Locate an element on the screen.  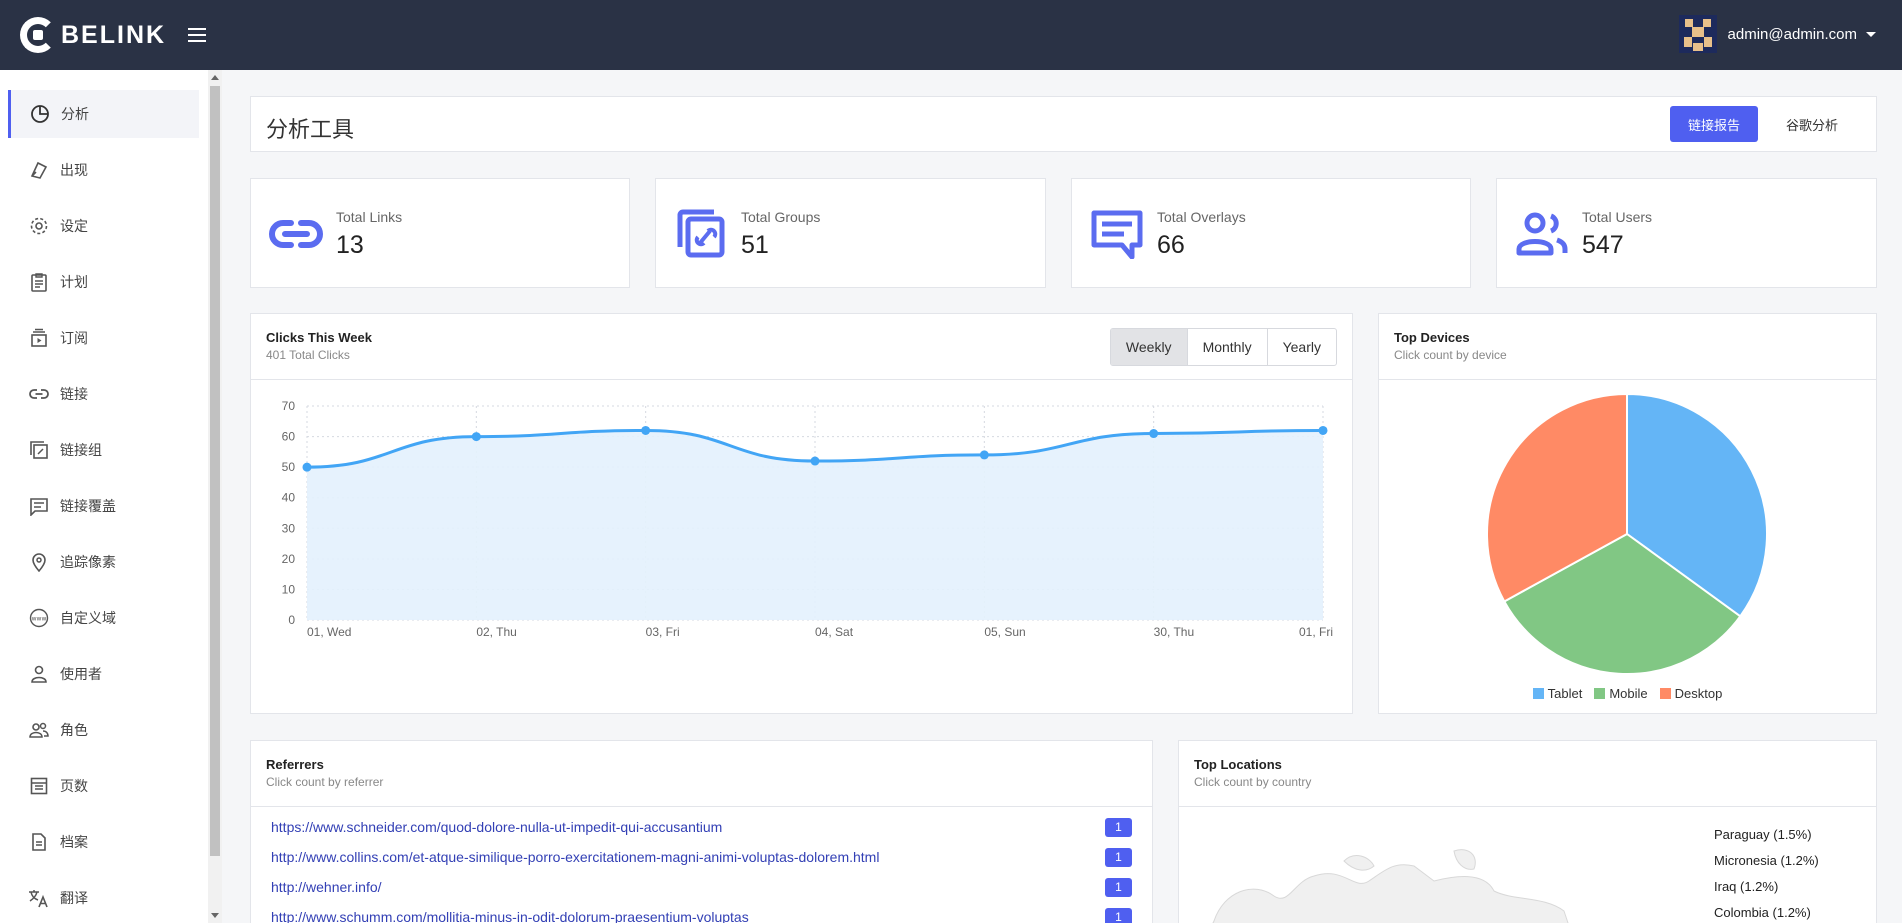
sidebar-item-label: 链接组 is located at coordinates (81, 450).